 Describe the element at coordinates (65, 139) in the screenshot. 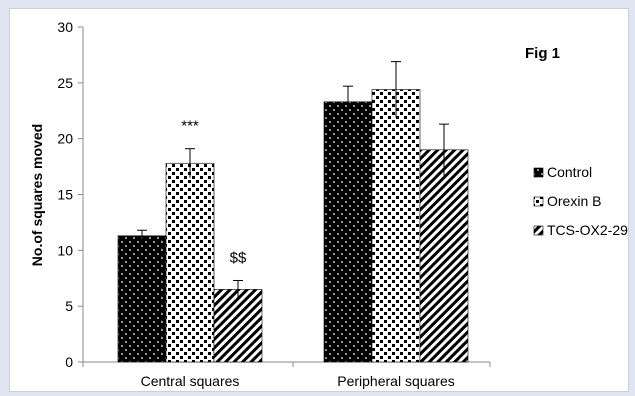

I see `y-tick-label: 20` at that location.